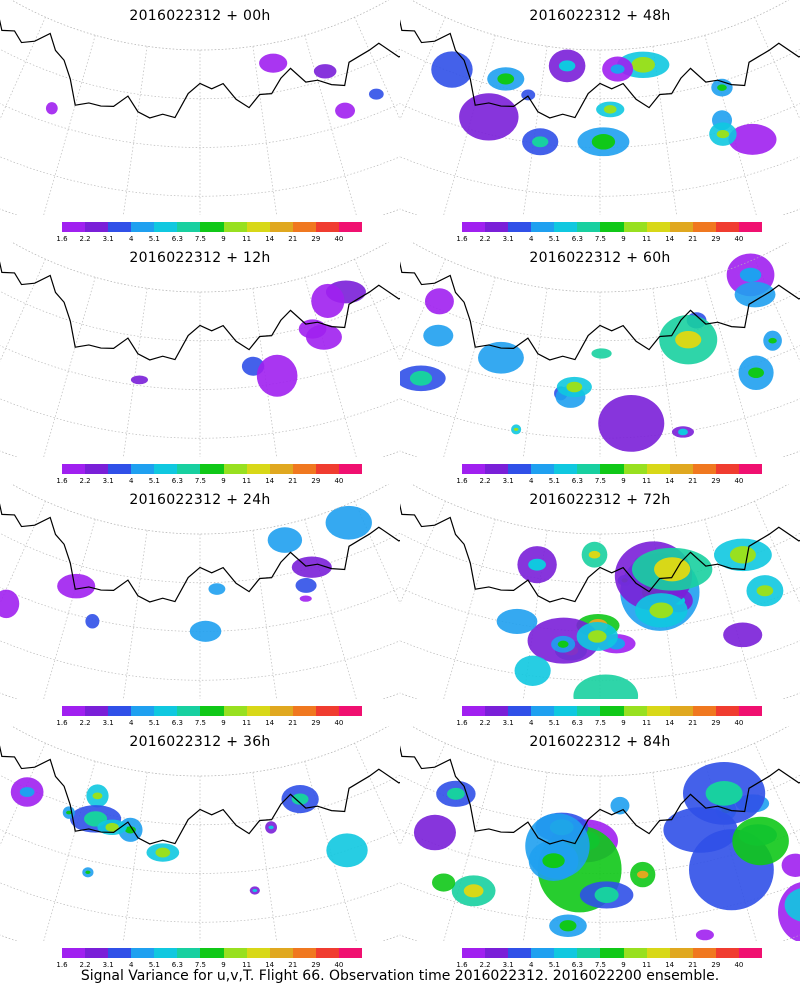  I want to click on colorbar-tick-label: 11, so click(247, 723).